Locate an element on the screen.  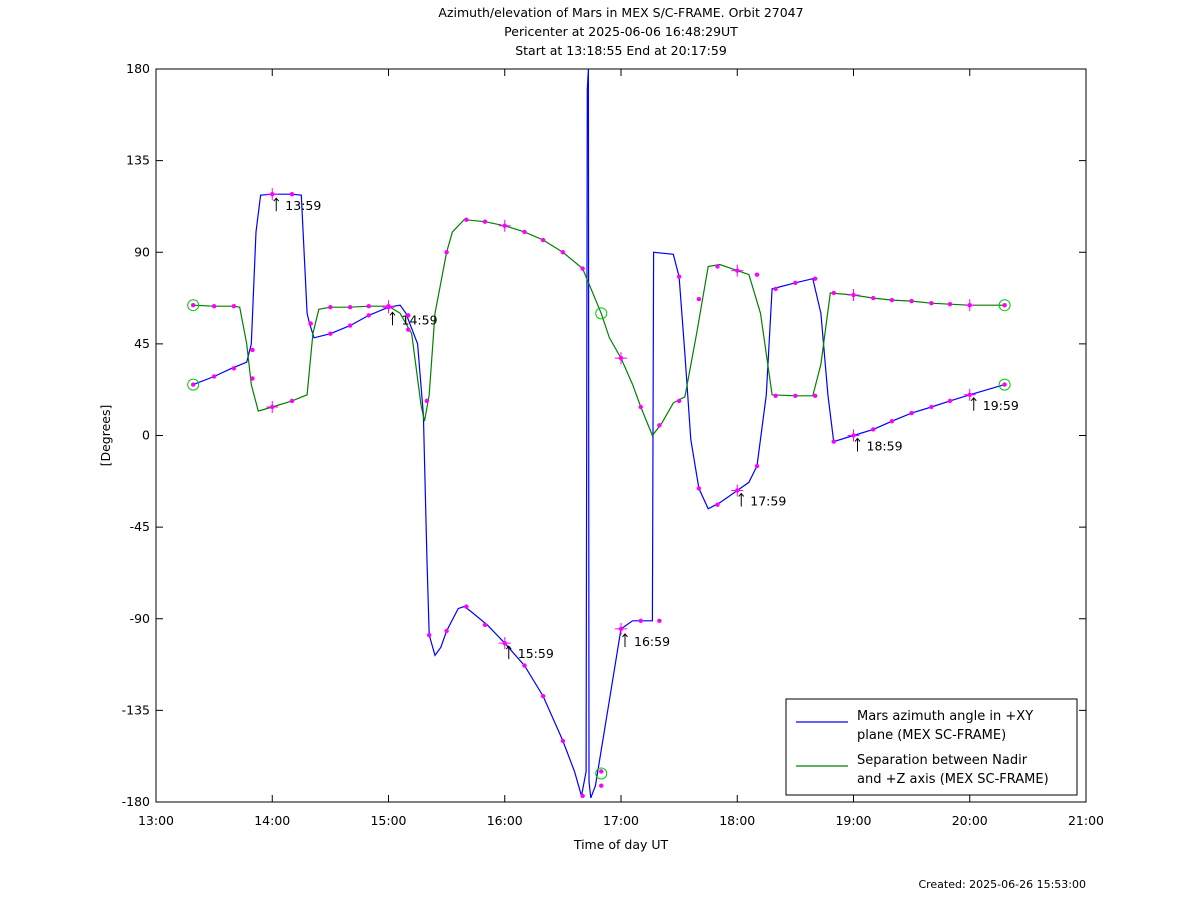
legend-entry-text: plane (MEX SC-FRAME) is located at coordinates (931, 735).